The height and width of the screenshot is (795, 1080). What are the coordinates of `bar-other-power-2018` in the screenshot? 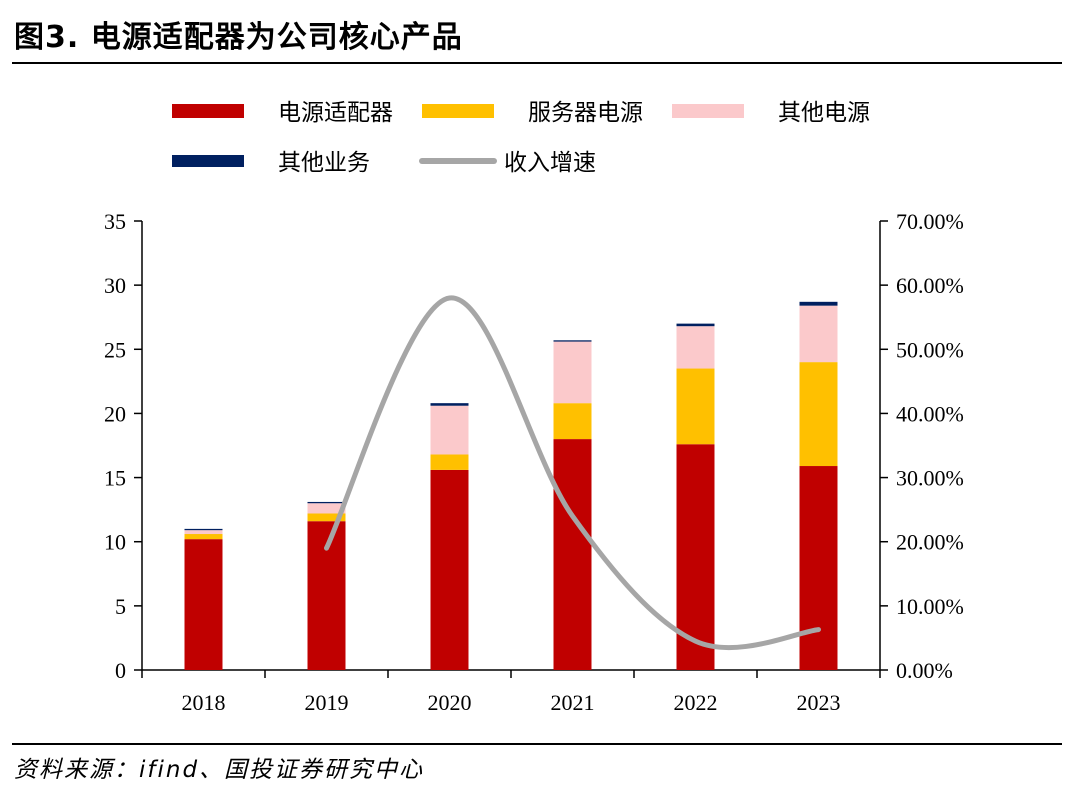 It's located at (203, 532).